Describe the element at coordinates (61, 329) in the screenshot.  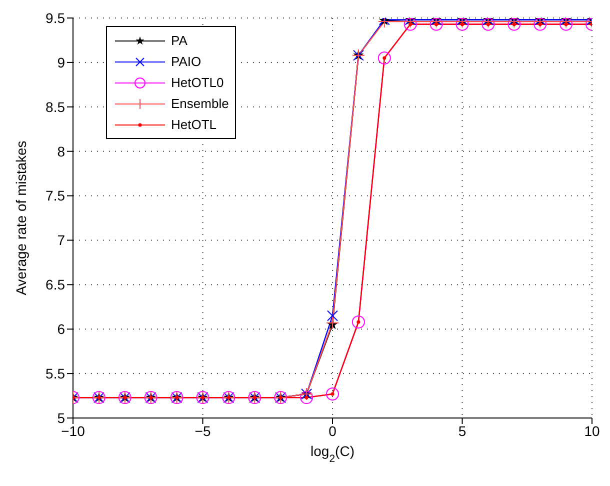
I see `y-tick-label: 6` at that location.